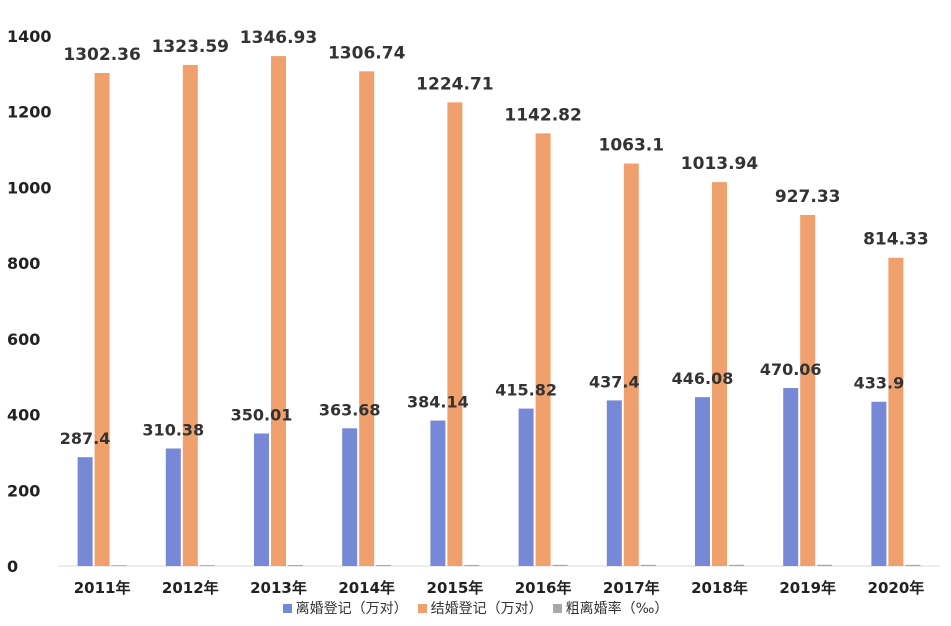 Image resolution: width=951 pixels, height=626 pixels. I want to click on x-tick-label: 2013年, so click(278, 588).